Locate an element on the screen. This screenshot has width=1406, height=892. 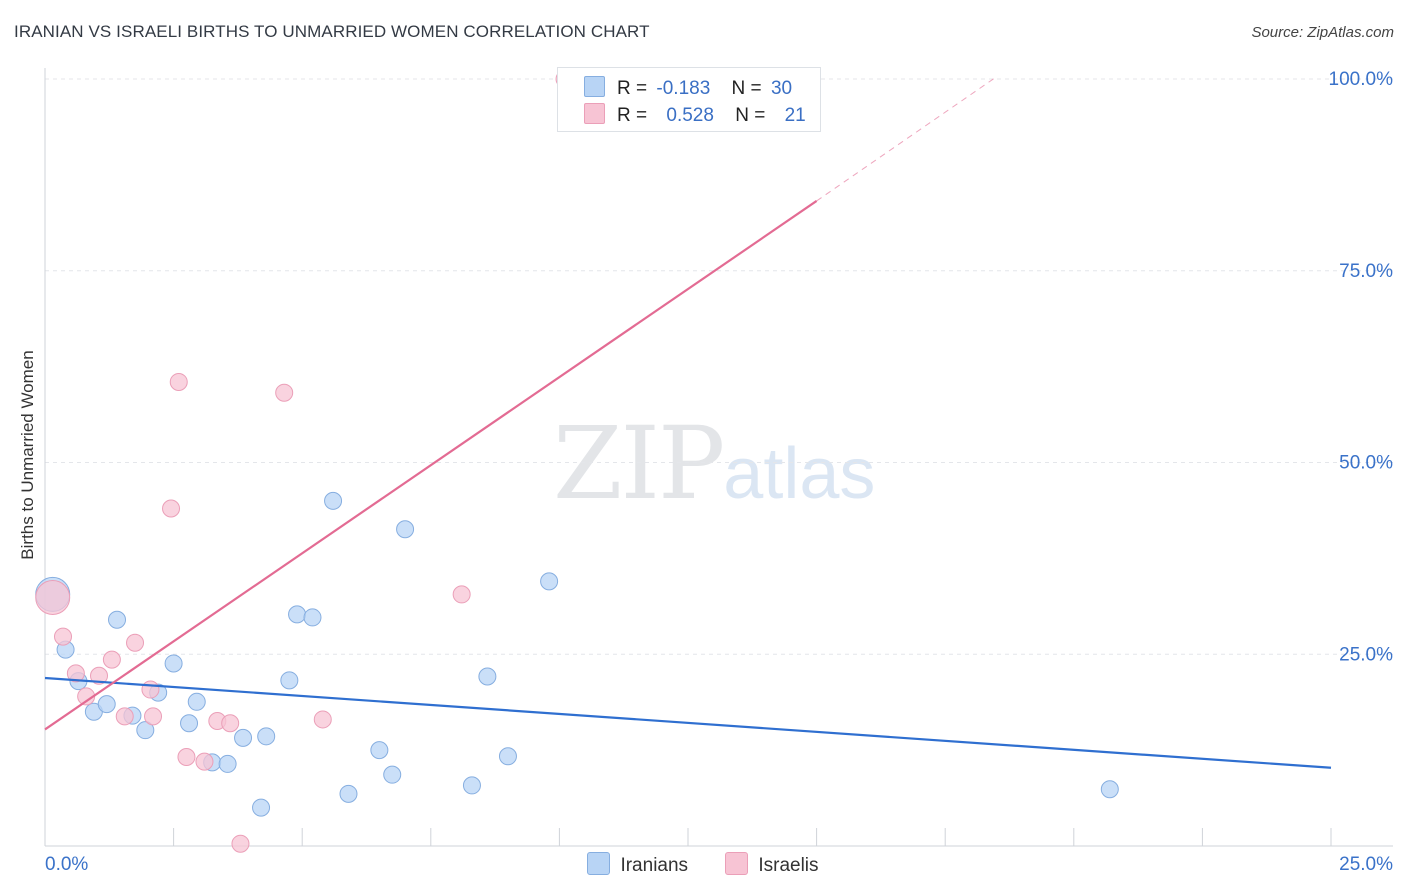
iranians-legend-swatch-icon is located at coordinates (599, 863).